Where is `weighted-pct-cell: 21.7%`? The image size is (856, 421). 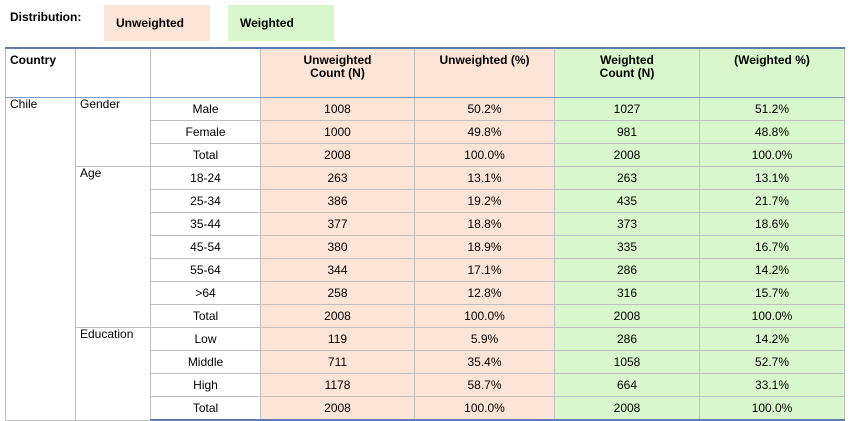 weighted-pct-cell: 21.7% is located at coordinates (772, 201).